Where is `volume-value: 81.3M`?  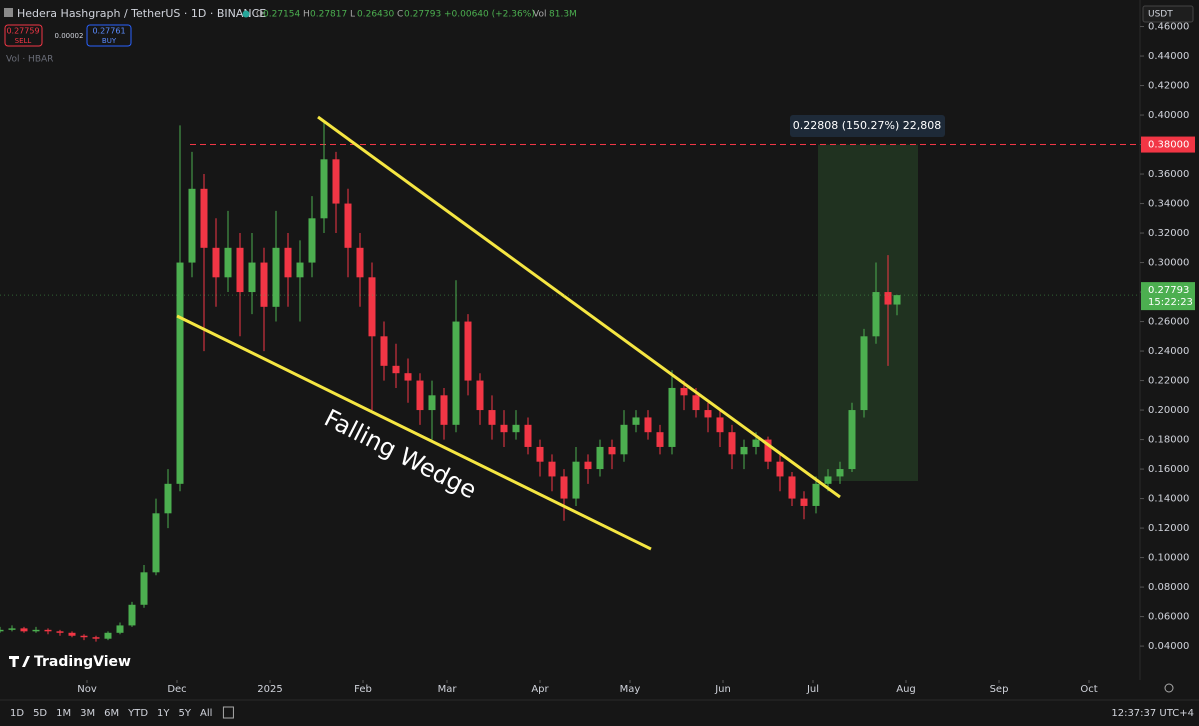
volume-value: 81.3M is located at coordinates (563, 15).